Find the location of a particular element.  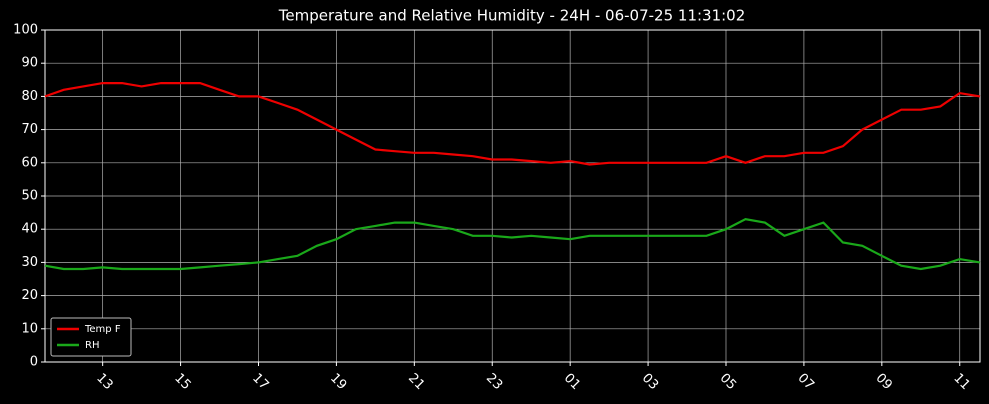

y-tick-label: 50 is located at coordinates (29, 196).